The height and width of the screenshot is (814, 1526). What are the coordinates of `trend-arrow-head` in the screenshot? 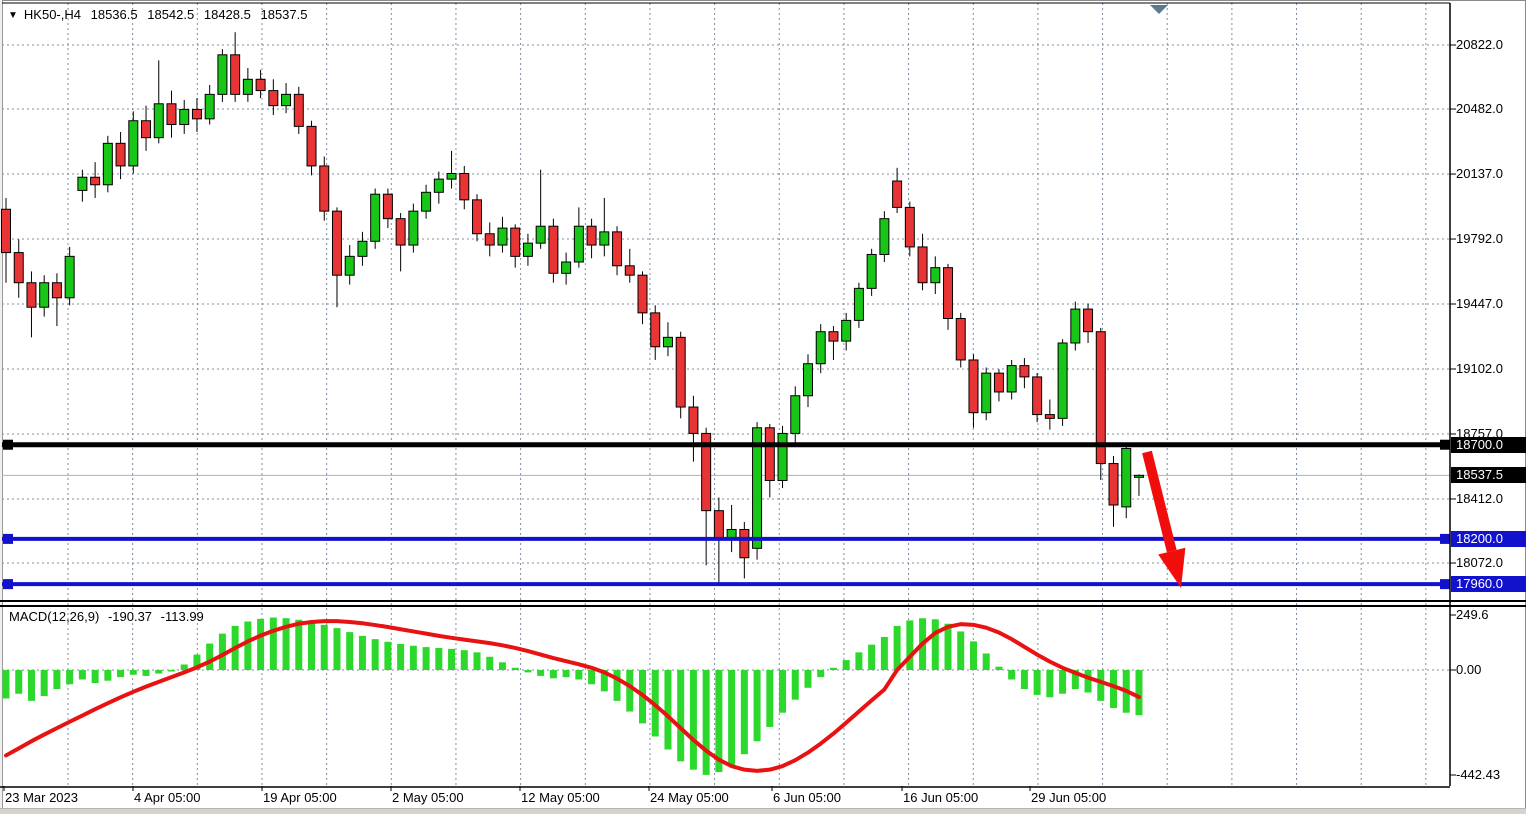 It's located at (1172, 567).